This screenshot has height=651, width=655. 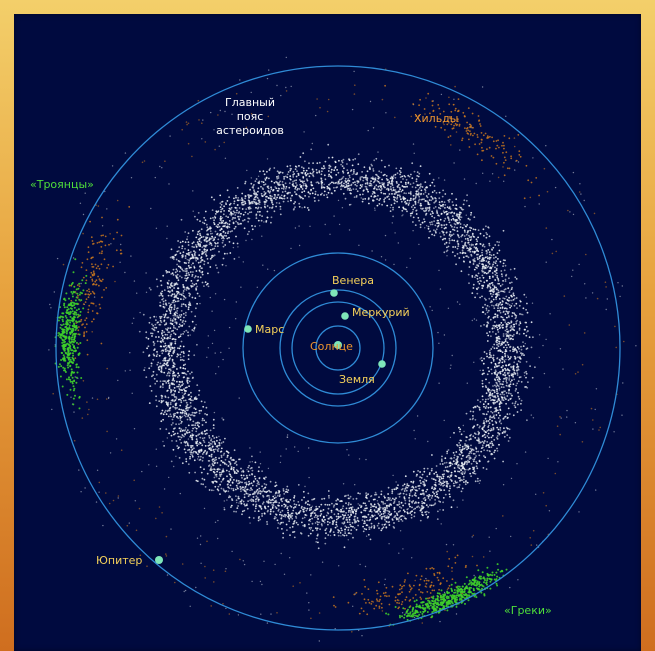 I want to click on hildas-label: Хильды, so click(x=436, y=118).